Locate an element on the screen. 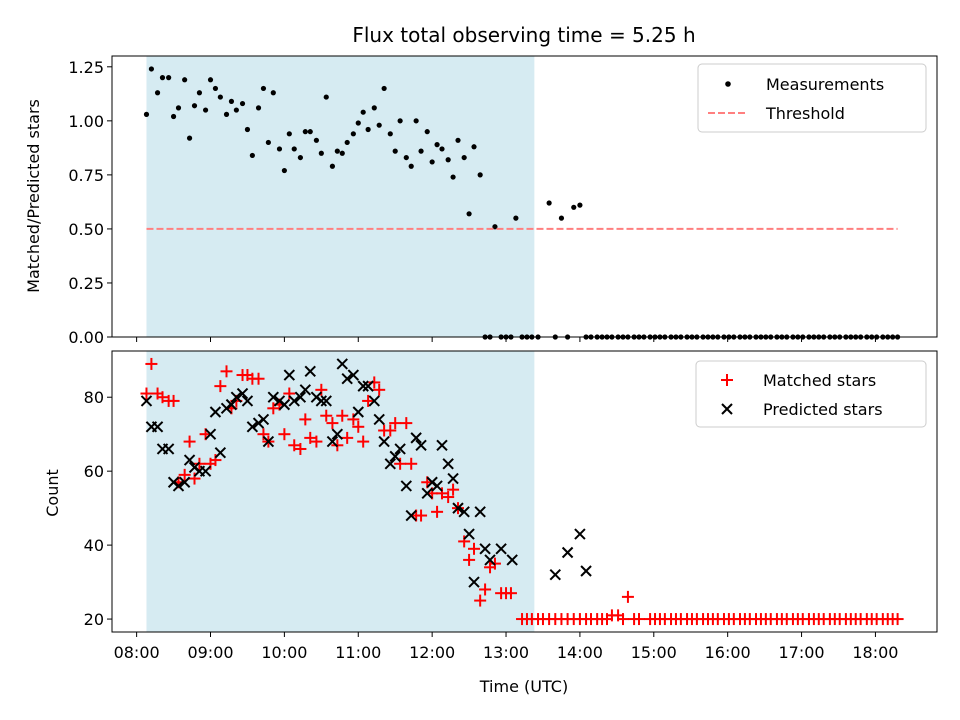 This screenshot has height=720, width=960. top-legend-box is located at coordinates (812, 98).